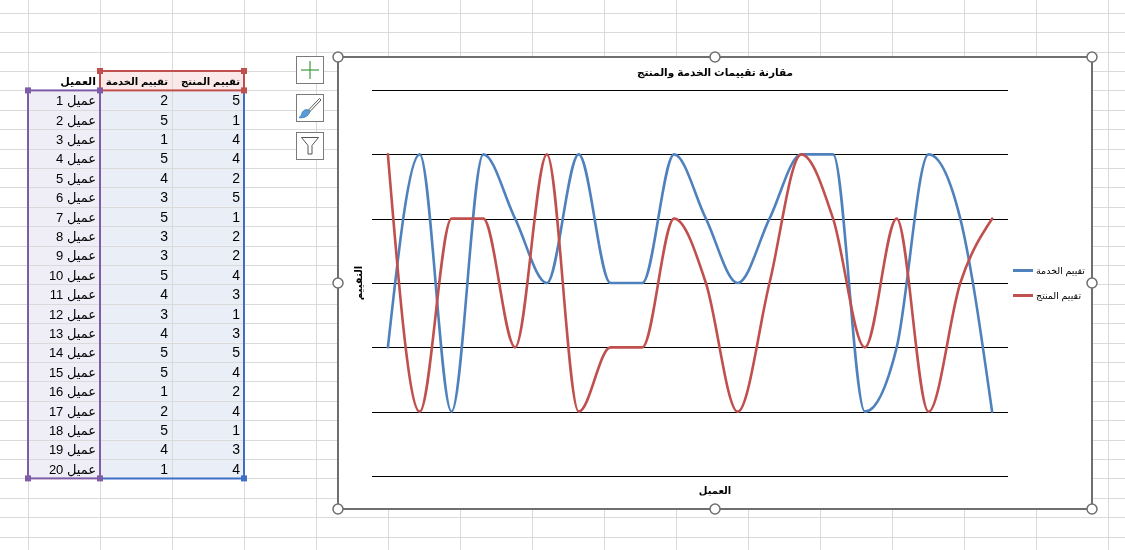  I want to click on y-axis-title: التقييم, so click(358, 283).